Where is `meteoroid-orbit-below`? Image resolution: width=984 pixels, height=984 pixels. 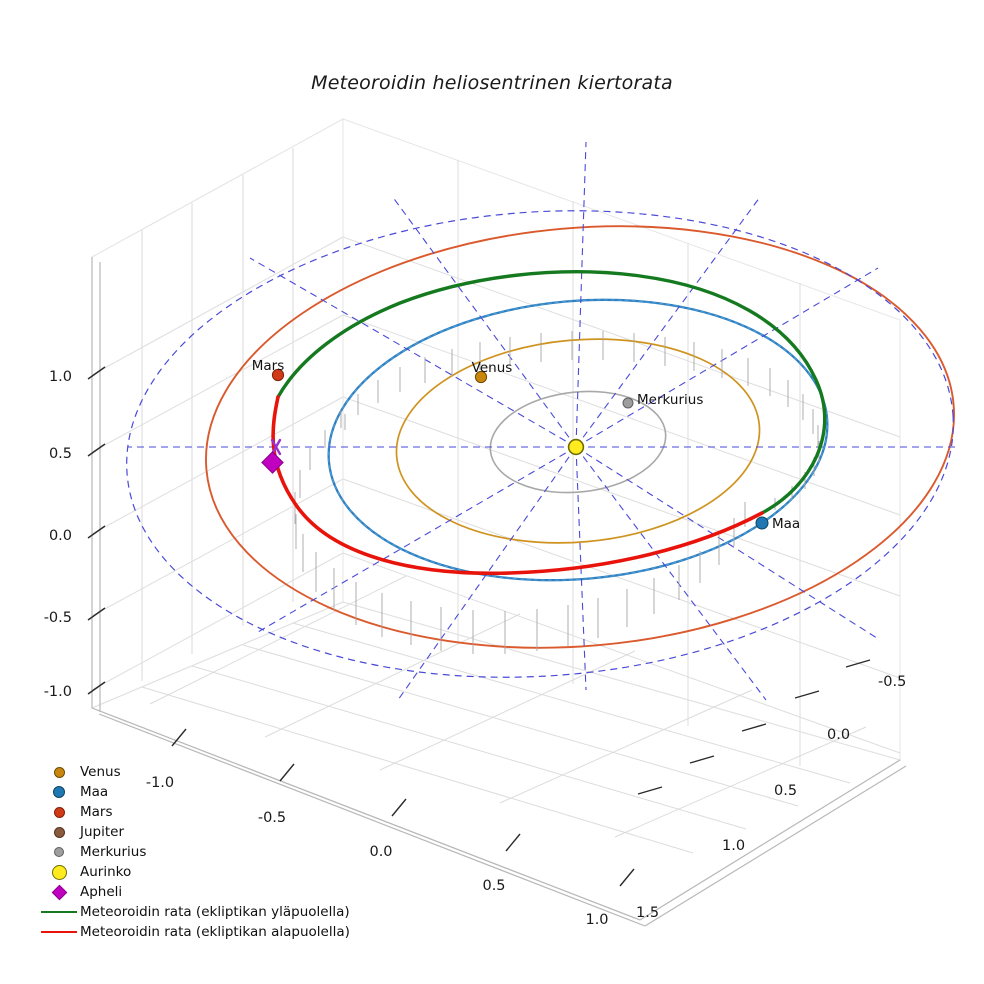 meteoroid-orbit-below is located at coordinates (517, 485).